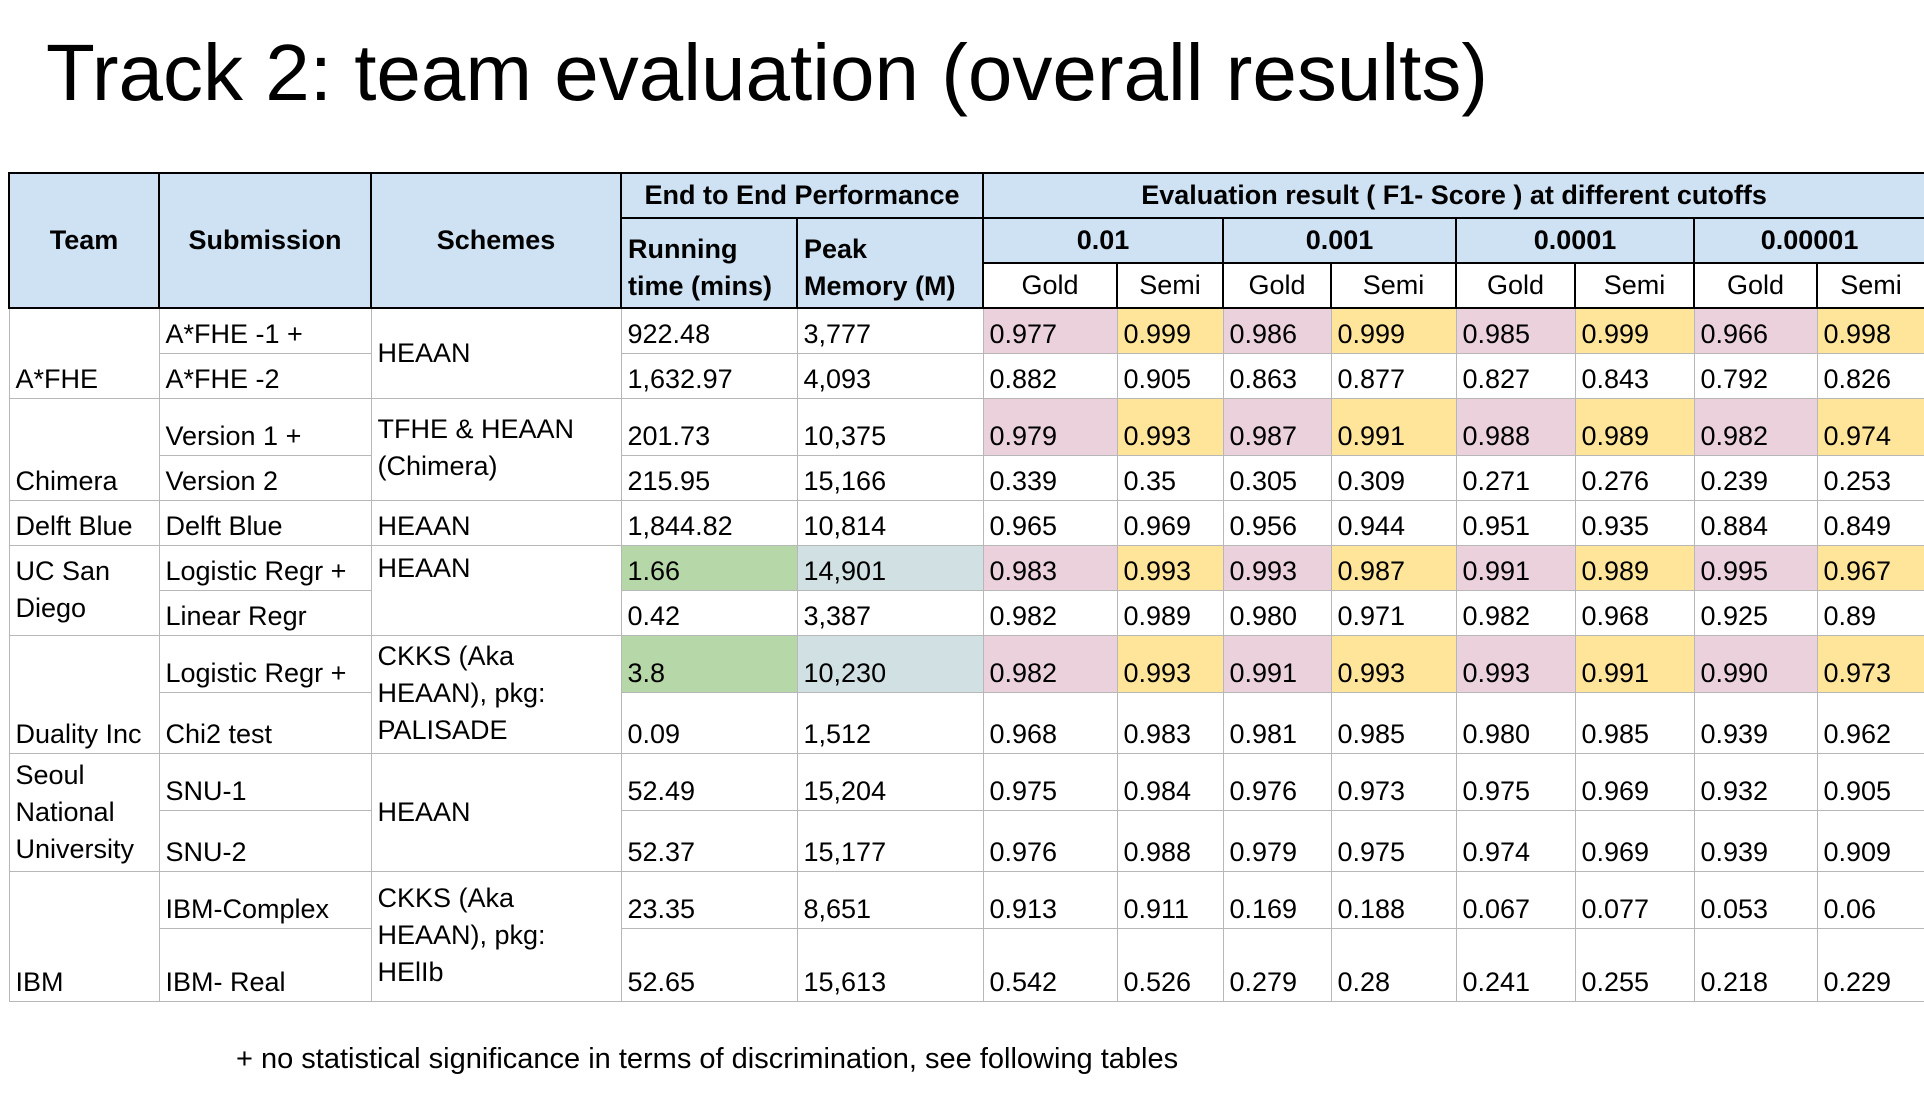 This screenshot has width=1924, height=1097. I want to click on running-time: 52.49, so click(709, 781).